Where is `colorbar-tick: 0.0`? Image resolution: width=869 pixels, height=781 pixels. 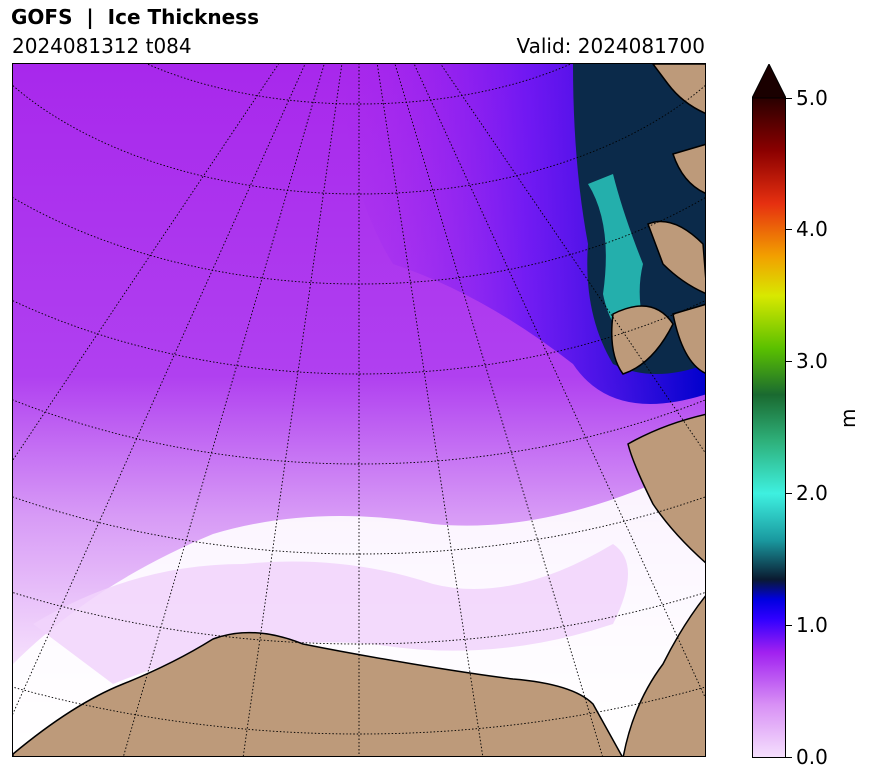
colorbar-tick: 0.0 is located at coordinates (812, 757).